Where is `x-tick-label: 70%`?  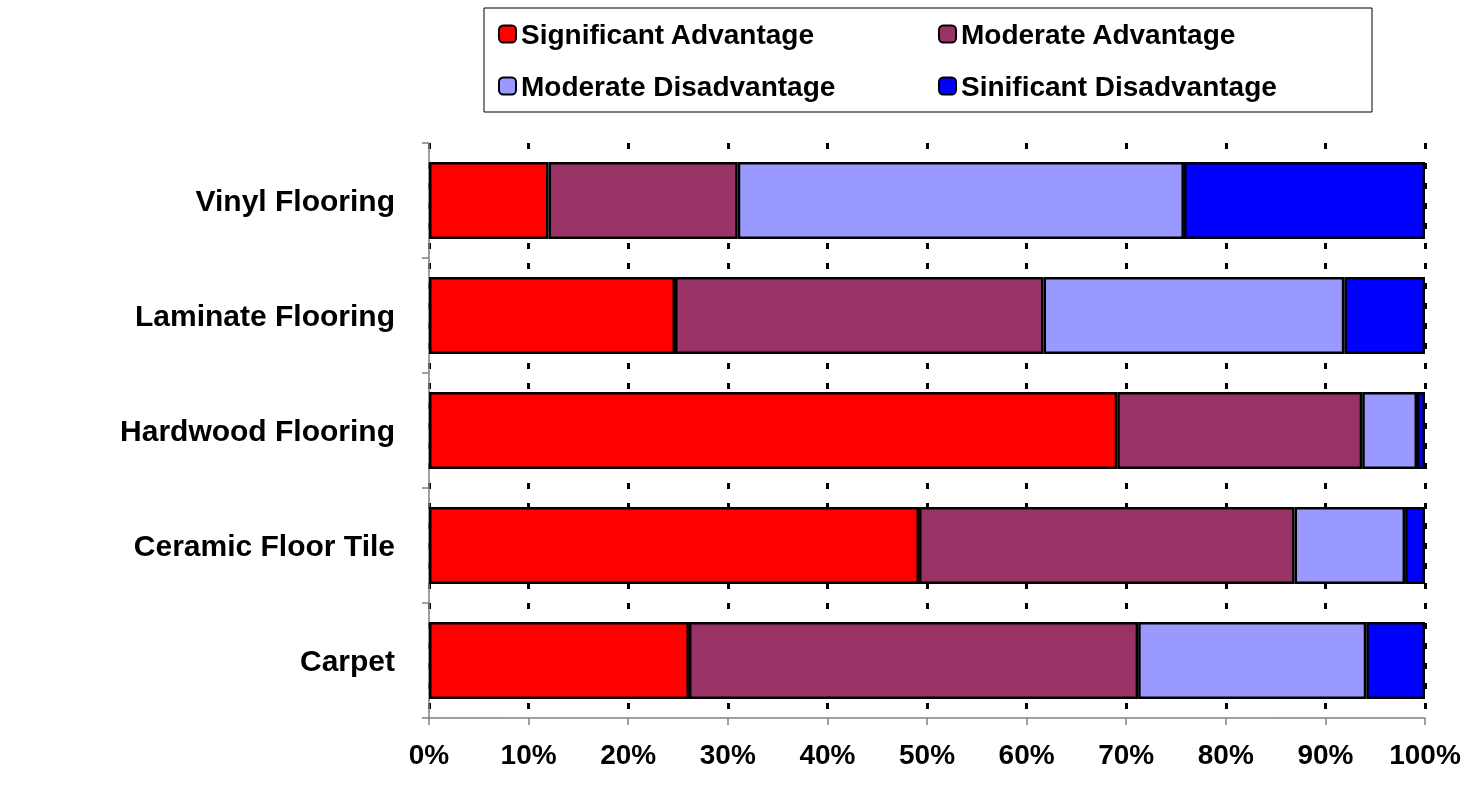
x-tick-label: 70% is located at coordinates (1126, 754).